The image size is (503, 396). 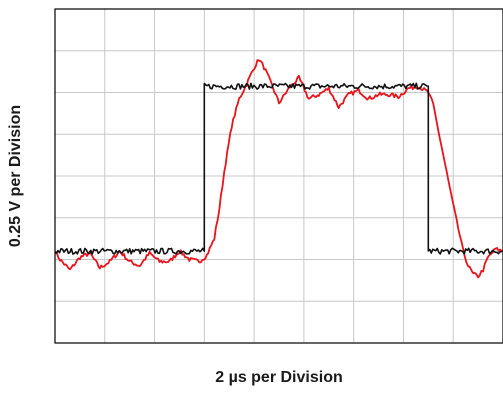 I want to click on y-axis-title: 0.25 V per Division, so click(x=15, y=176).